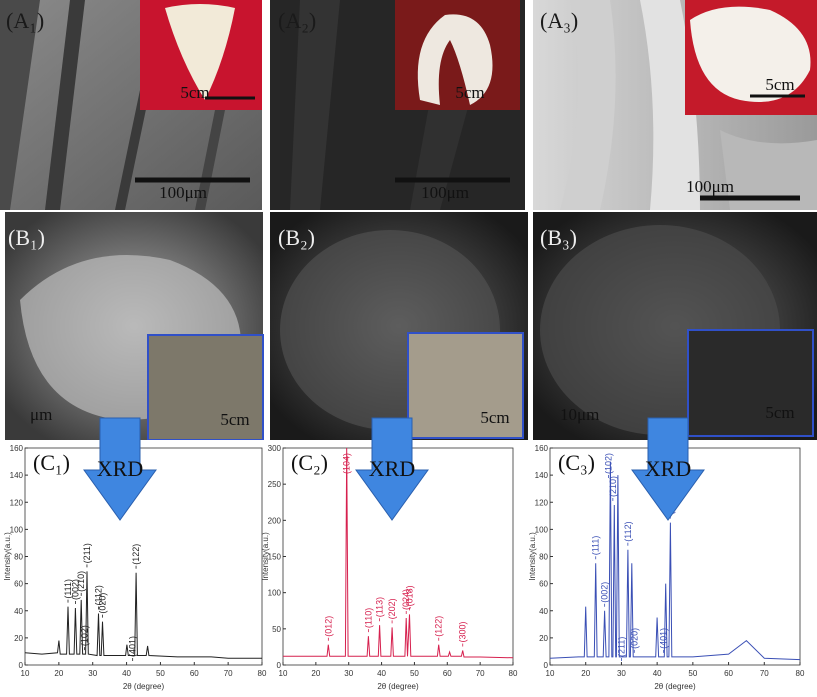 Image resolution: width=817 pixels, height=697 pixels. Describe the element at coordinates (675, 326) in the screenshot. I see `panel-b3` at that location.